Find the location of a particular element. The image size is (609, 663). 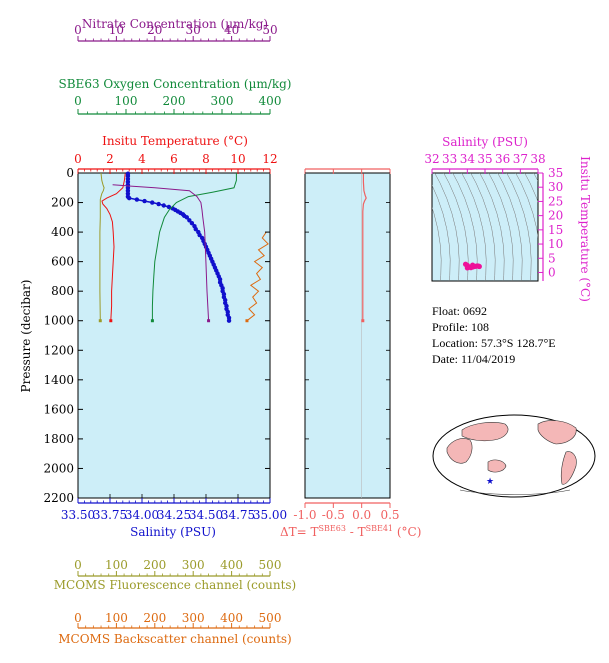

ts-temperature-axis-title: Insitu Temperature (°C) is located at coordinates (585, 229).